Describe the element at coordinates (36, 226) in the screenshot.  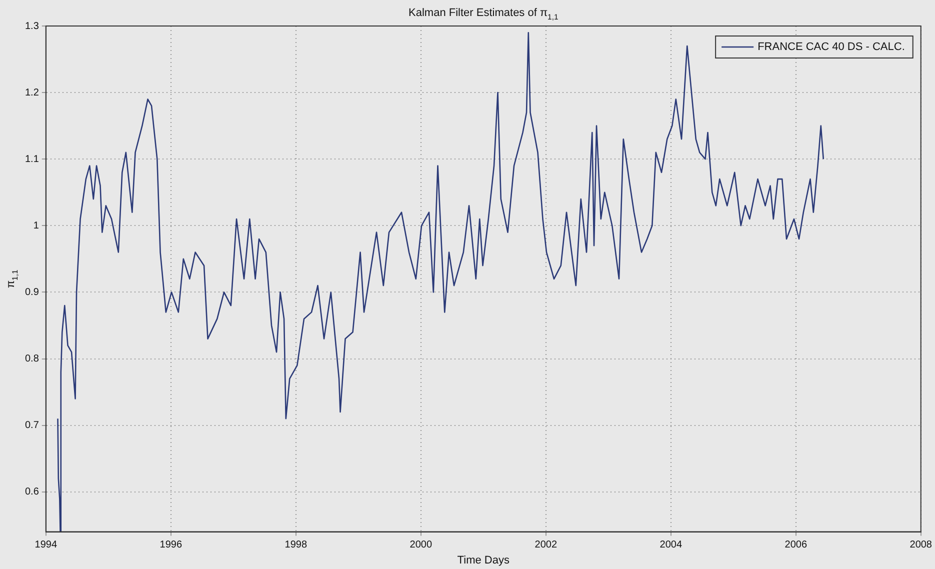
I see `y-tick-label: 1` at that location.